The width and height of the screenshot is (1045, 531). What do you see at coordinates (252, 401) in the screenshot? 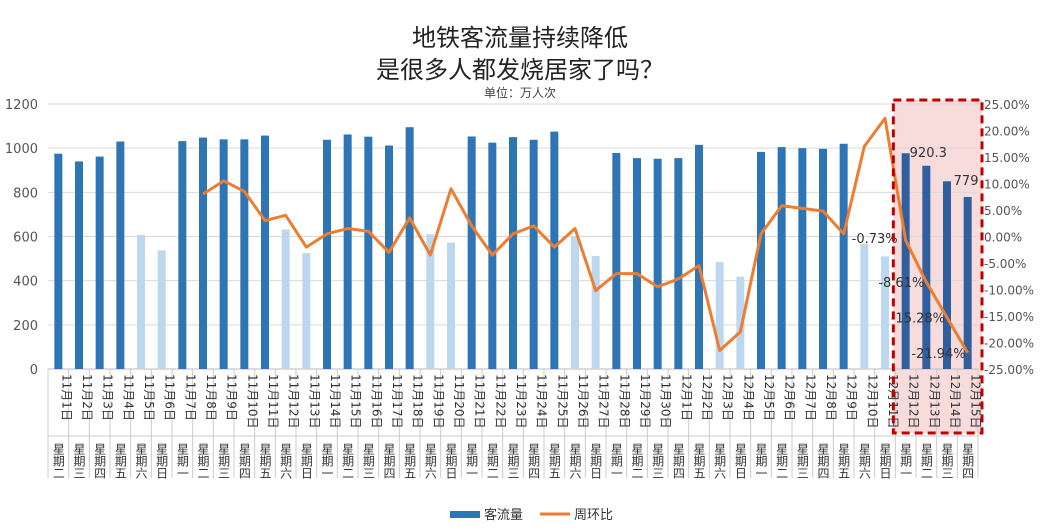
I see `category-label: 11月10日` at bounding box center [252, 401].